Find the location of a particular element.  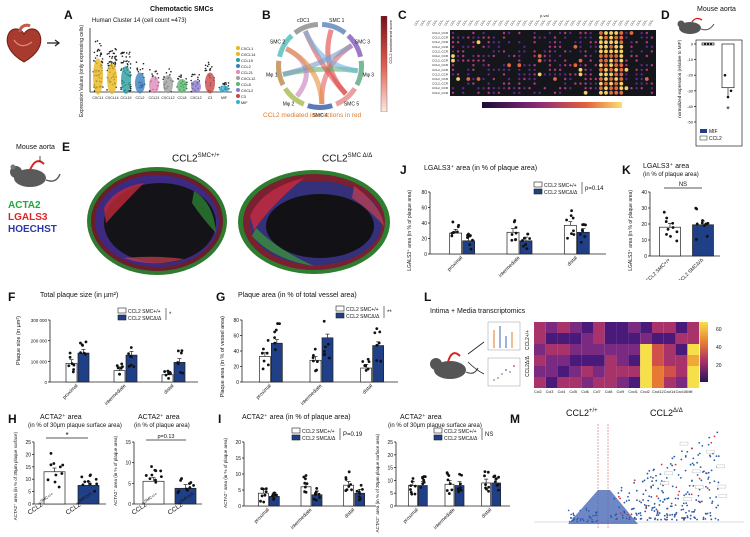

legend-label-wt: CCL2 SMC+/+ is located at coordinates (318, 432).